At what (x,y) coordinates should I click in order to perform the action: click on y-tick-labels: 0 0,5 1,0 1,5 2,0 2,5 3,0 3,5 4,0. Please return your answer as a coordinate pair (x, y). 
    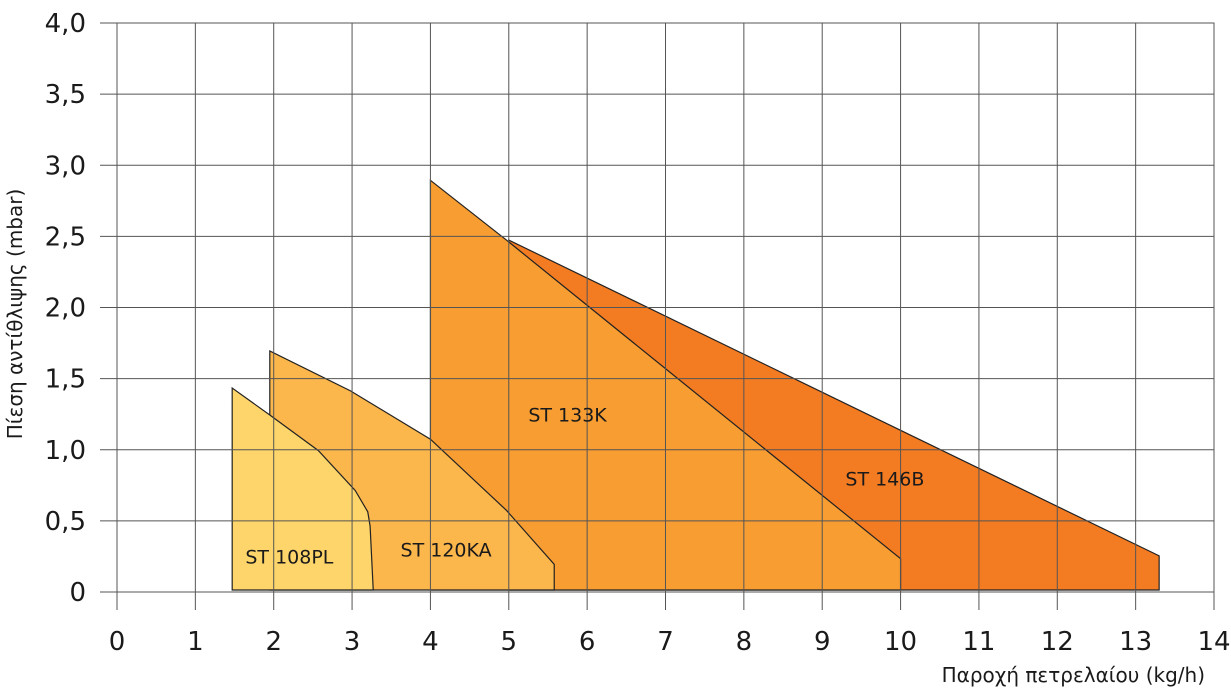
    Looking at the image, I should click on (65, 308).